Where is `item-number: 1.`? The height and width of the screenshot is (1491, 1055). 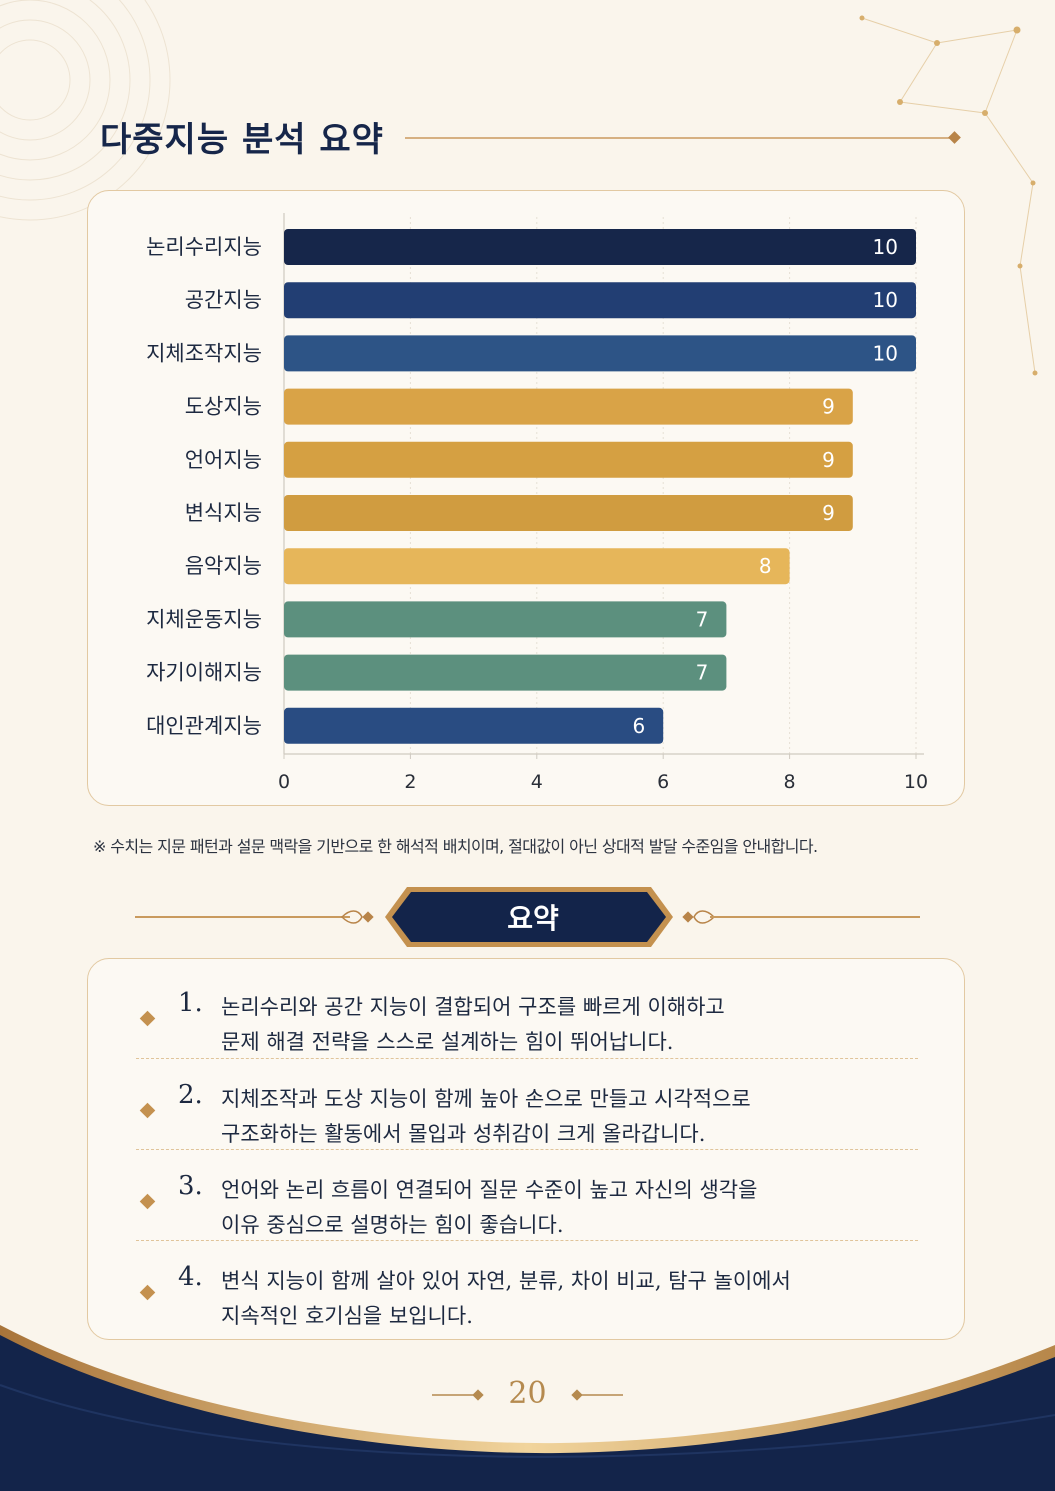 item-number: 1. is located at coordinates (190, 1003).